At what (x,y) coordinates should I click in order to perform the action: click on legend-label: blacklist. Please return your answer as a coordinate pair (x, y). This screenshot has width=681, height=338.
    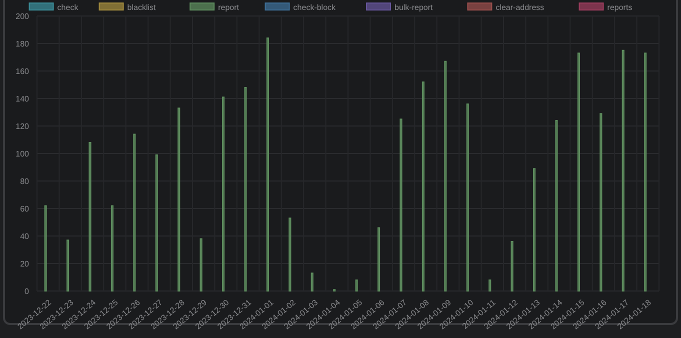
    Looking at the image, I should click on (142, 7).